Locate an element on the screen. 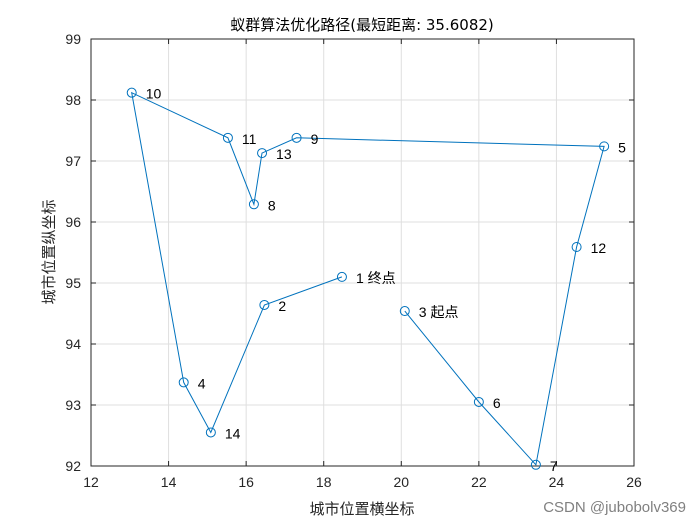 This screenshot has height=525, width=700. x-tick-label: 18 is located at coordinates (324, 482).